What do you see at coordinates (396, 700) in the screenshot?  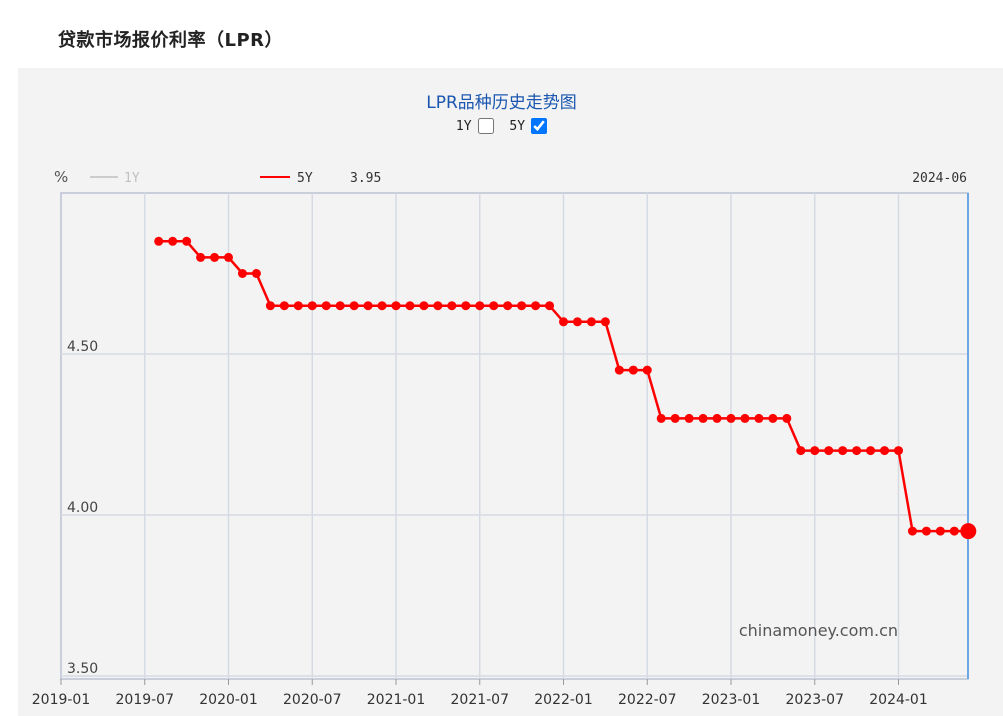 I see `x-tick-label: 2021-01` at bounding box center [396, 700].